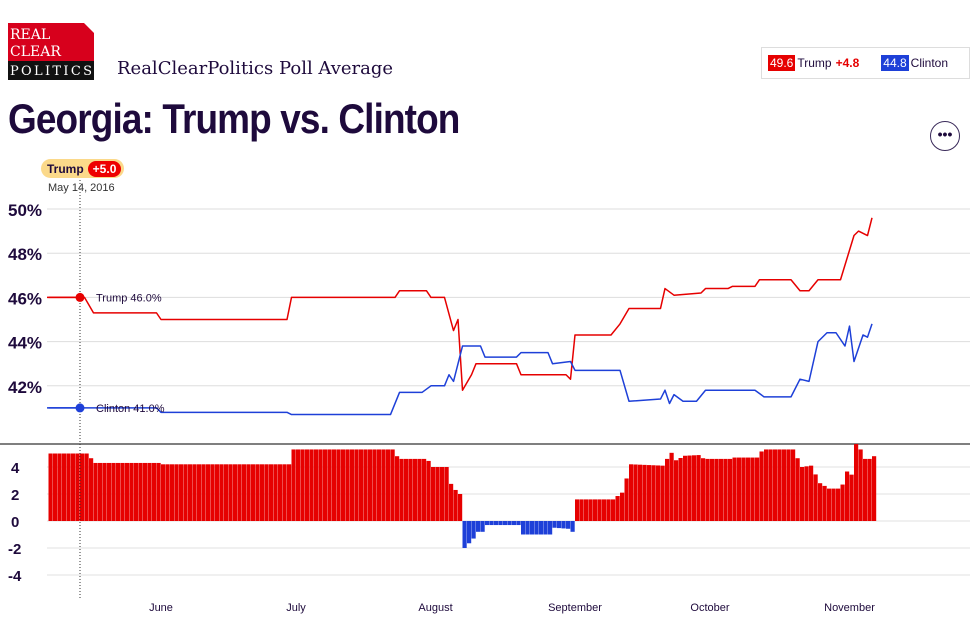 This screenshot has height=626, width=980. I want to click on trump-point-label: Trump 46.0%, so click(129, 298).